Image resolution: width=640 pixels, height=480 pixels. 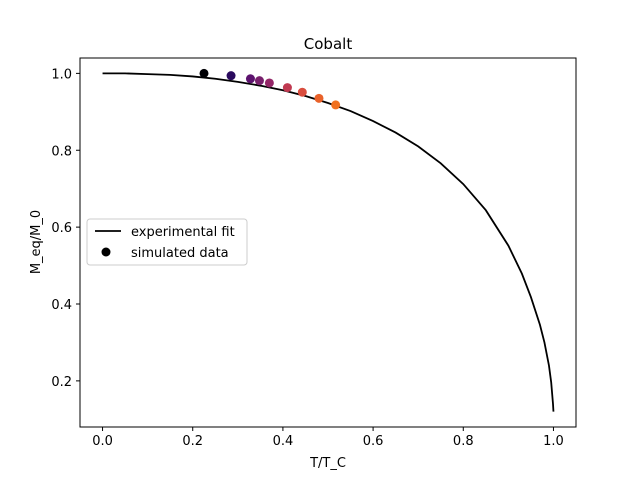 I want to click on y-tick-label: 0.4, so click(x=61, y=305).